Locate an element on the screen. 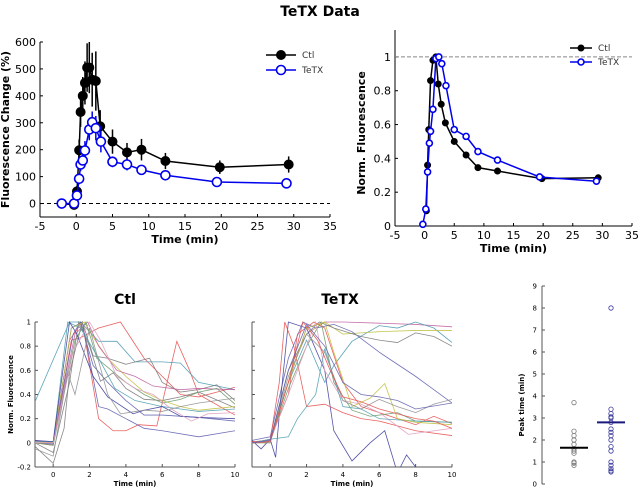 Image resolution: width=640 pixels, height=490 pixels. x-tick-label: 25 is located at coordinates (573, 235).